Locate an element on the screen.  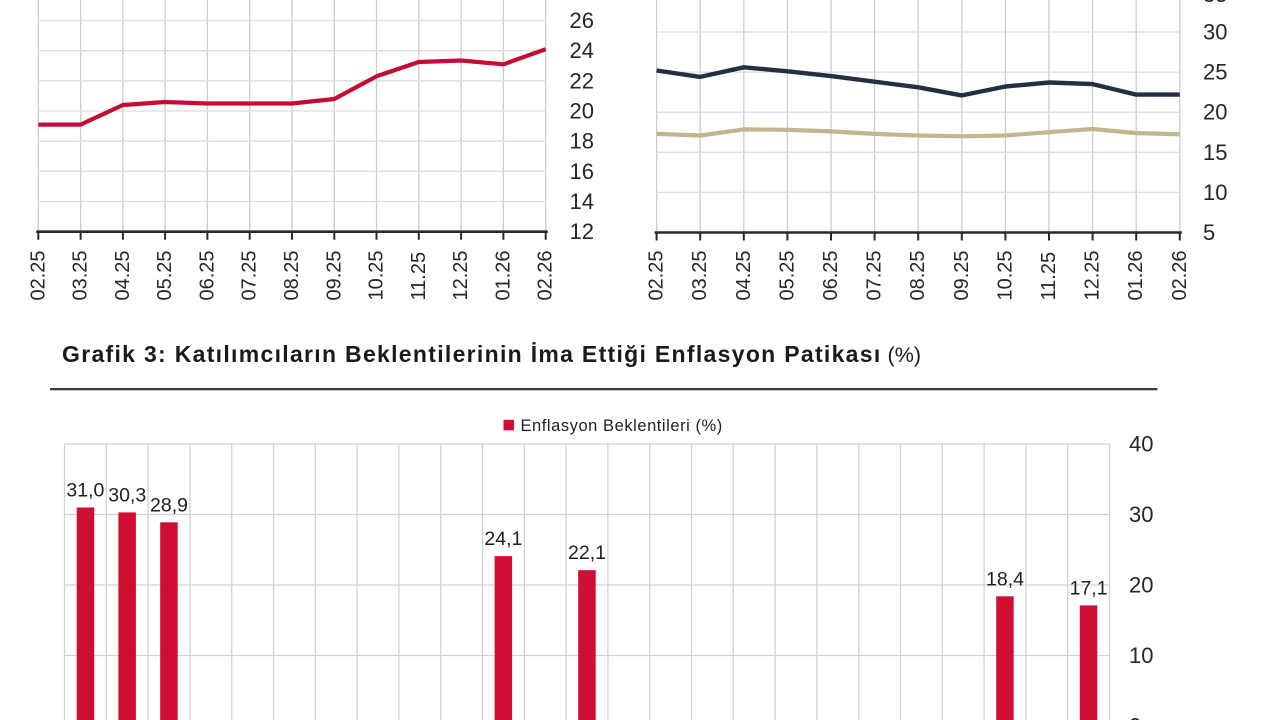
svg-text: 5 is located at coordinates (1209, 232).